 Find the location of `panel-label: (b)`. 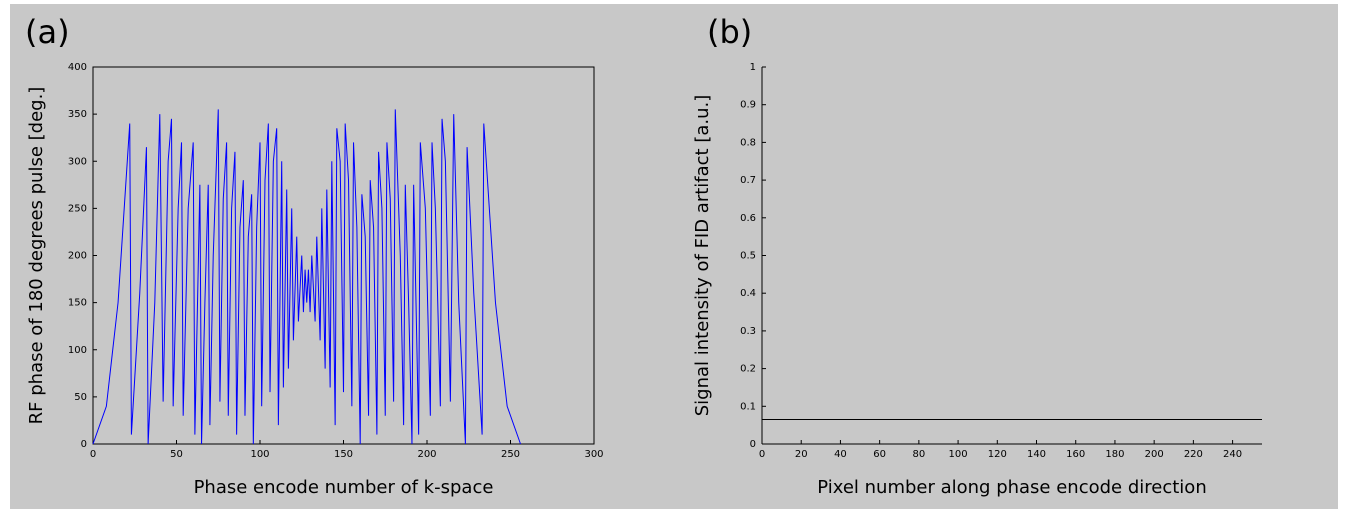

panel-label: (b) is located at coordinates (729, 32).